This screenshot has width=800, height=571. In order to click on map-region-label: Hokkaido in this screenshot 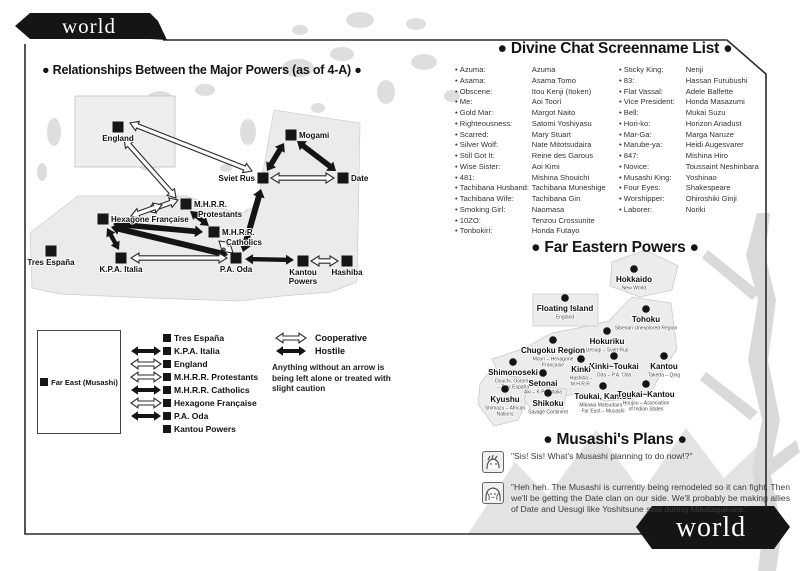, I will do `click(634, 279)`.